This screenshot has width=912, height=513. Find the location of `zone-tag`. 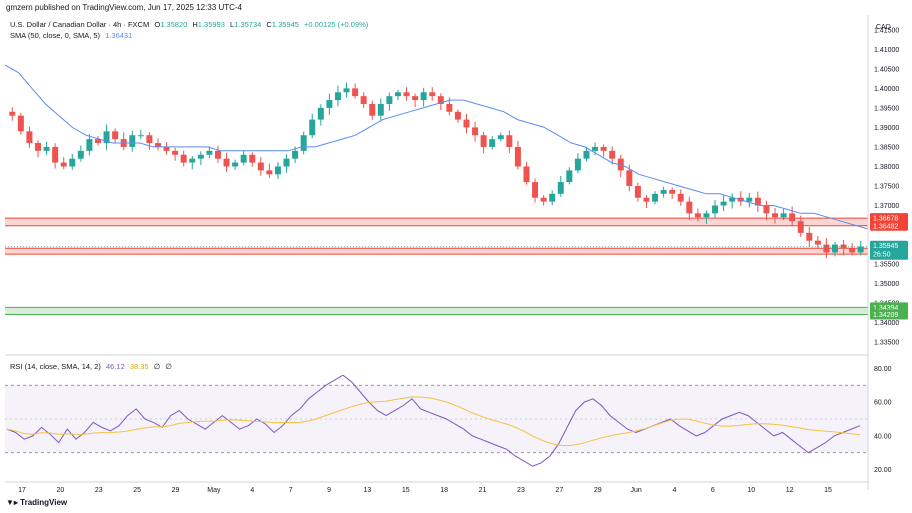

zone-tag is located at coordinates (889, 218).